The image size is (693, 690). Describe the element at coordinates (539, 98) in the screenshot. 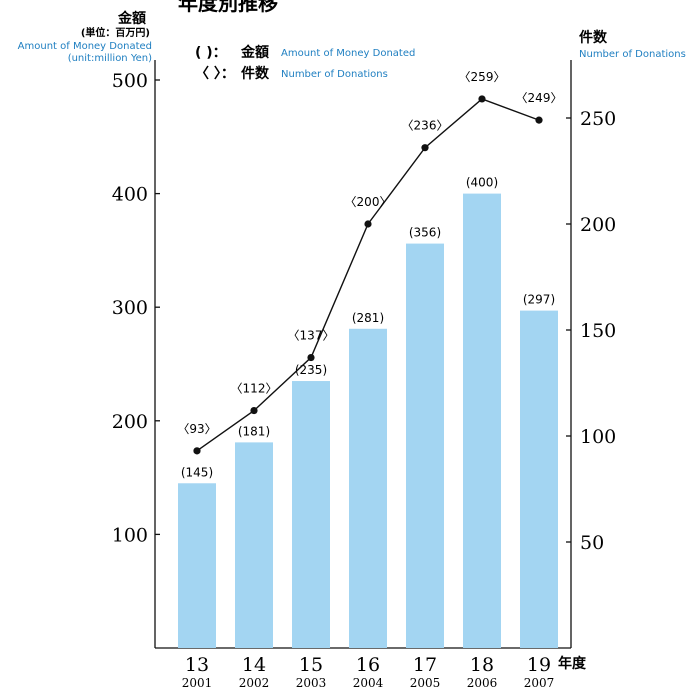

I see `count-label: 〈249〉` at that location.